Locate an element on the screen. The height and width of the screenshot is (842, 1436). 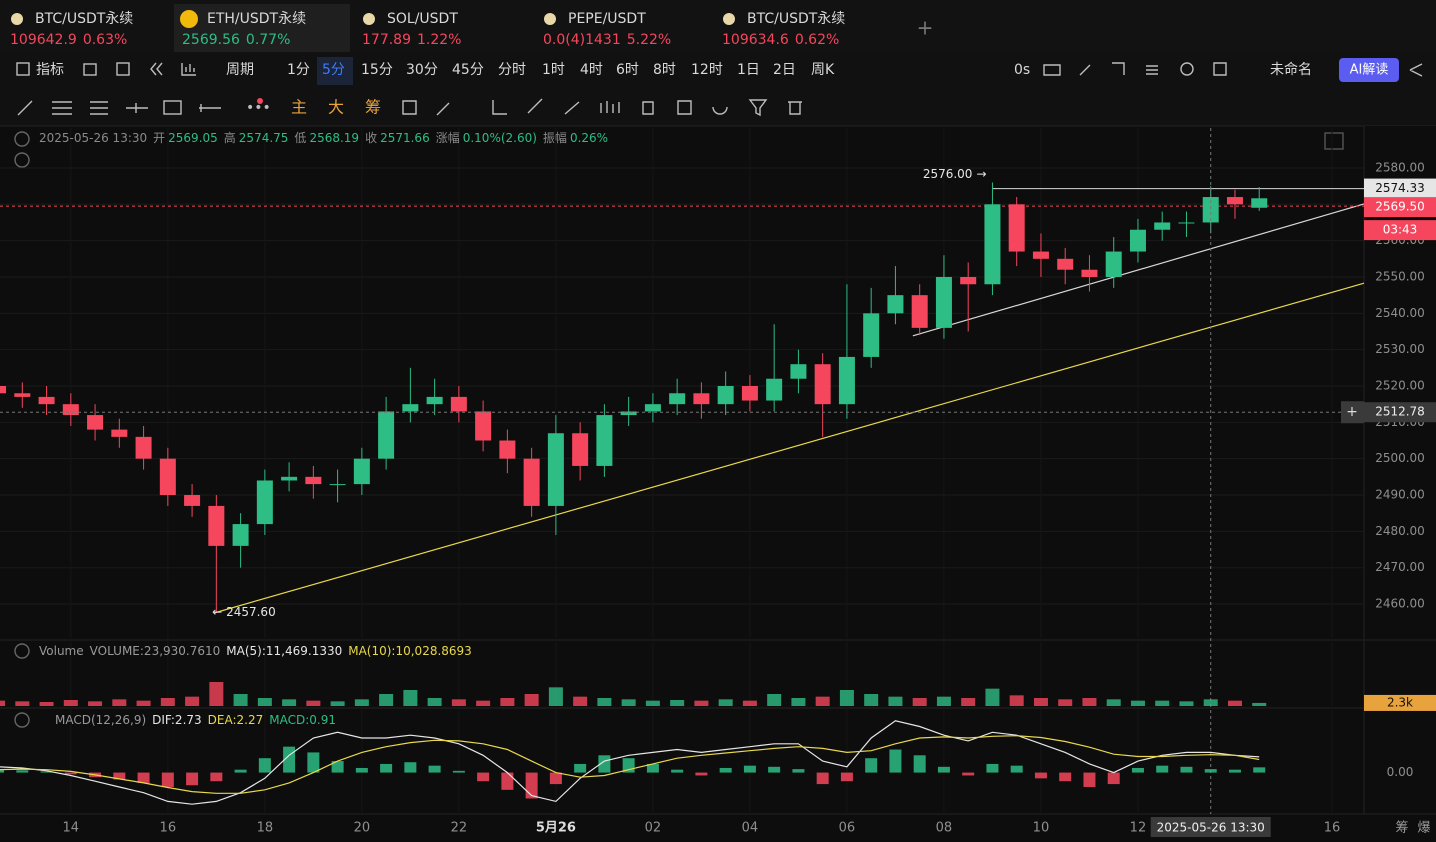
tab-symbol: PEPE/USDT is located at coordinates (607, 19).